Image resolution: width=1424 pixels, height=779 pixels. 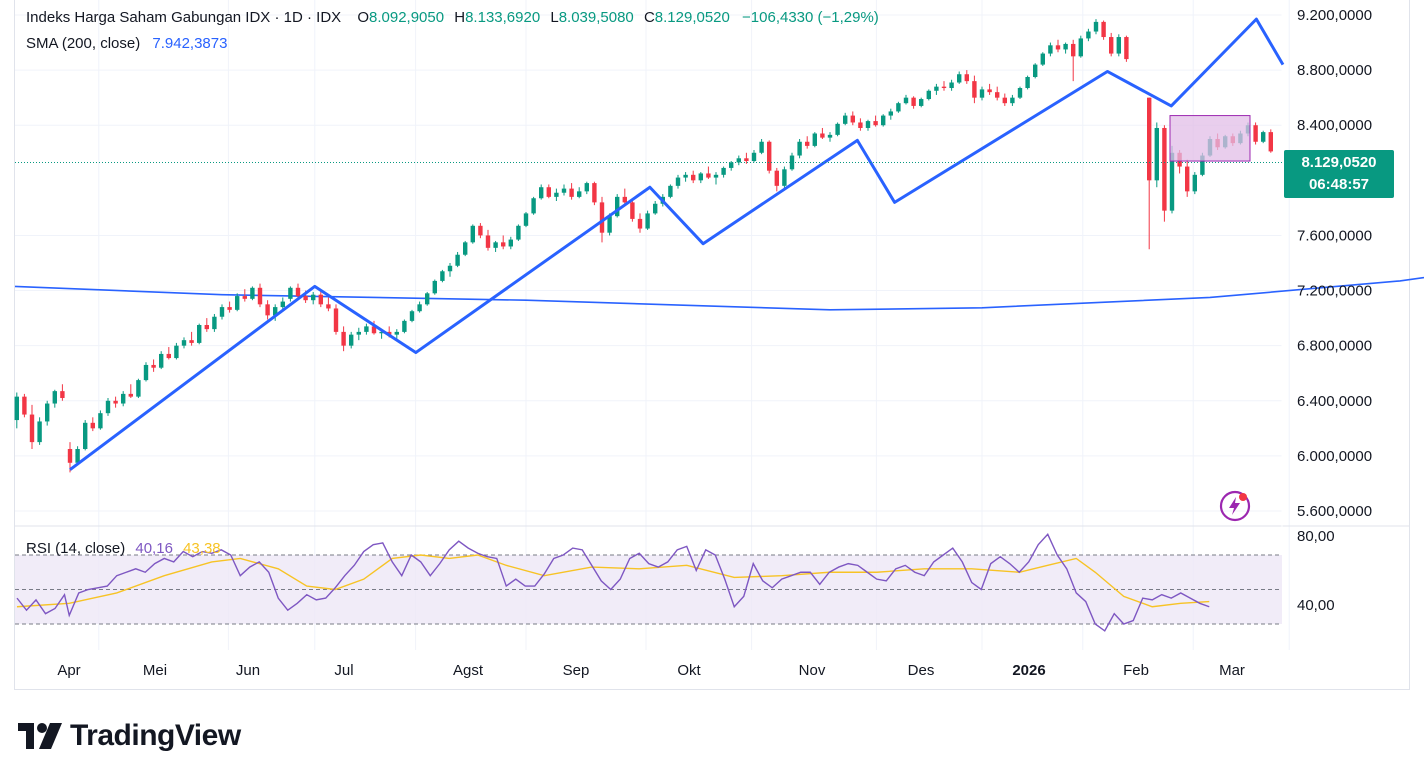 What do you see at coordinates (719, 293) in the screenshot?
I see `sma-line-layer` at bounding box center [719, 293].